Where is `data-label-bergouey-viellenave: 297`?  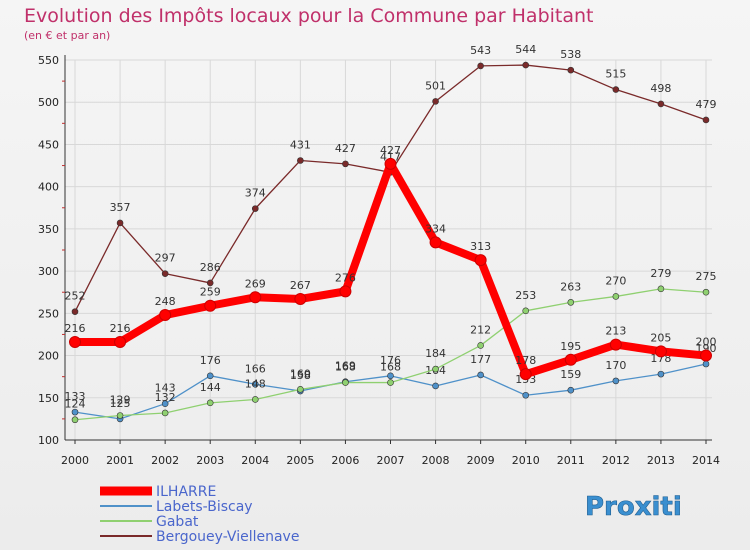 data-label-bergouey-viellenave: 297 is located at coordinates (165, 258).